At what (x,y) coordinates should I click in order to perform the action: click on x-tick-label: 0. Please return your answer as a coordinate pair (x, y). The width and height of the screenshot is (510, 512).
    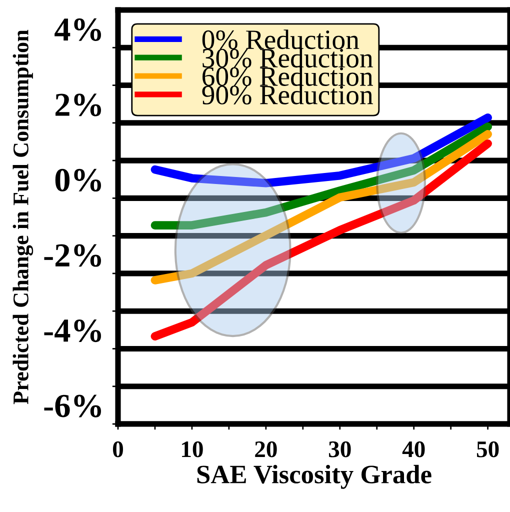
    Looking at the image, I should click on (118, 449).